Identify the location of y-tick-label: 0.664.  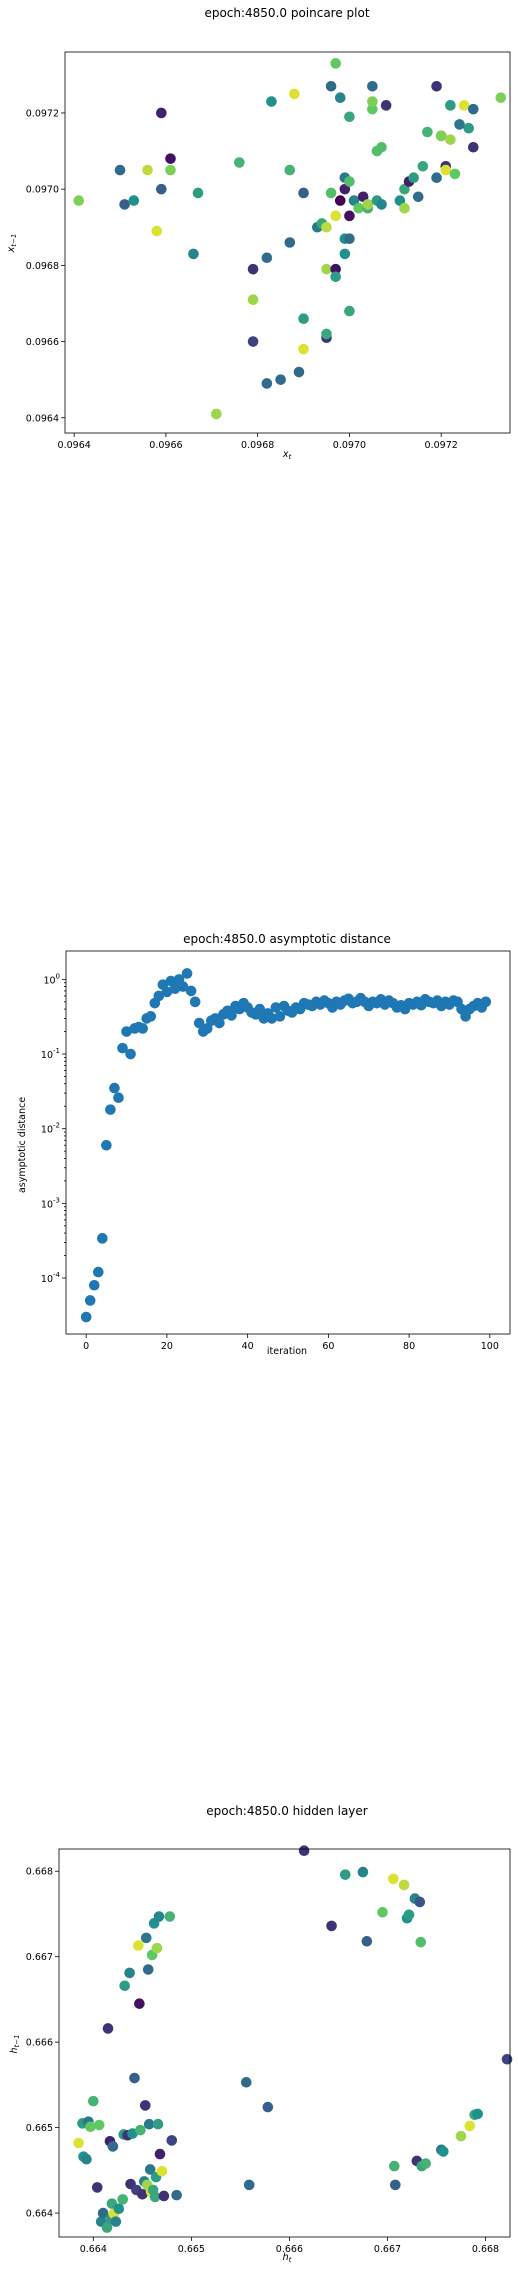
(39, 2214).